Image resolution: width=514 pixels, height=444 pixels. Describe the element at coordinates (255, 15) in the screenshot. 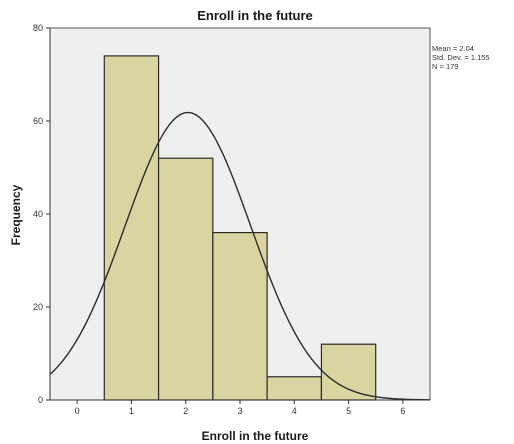

I see `chart-title: Enroll in the future` at that location.